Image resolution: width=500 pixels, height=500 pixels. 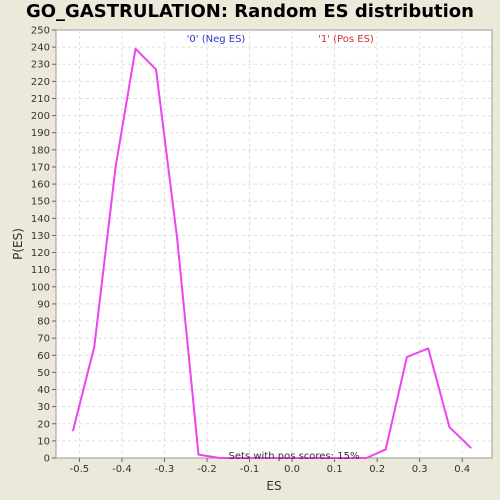 I want to click on y-tick-label: 40, so click(x=43, y=390).